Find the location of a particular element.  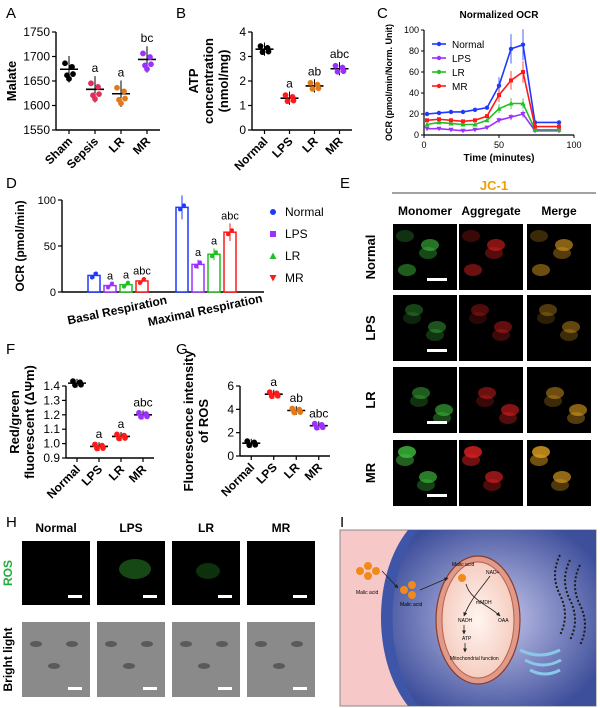

chart-c-y-tick-label: 80 is located at coordinates (414, 51).